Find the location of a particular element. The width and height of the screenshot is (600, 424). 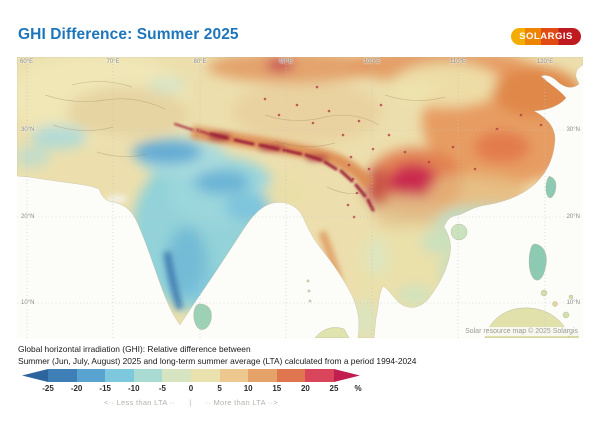

island-hainan is located at coordinates (459, 232).